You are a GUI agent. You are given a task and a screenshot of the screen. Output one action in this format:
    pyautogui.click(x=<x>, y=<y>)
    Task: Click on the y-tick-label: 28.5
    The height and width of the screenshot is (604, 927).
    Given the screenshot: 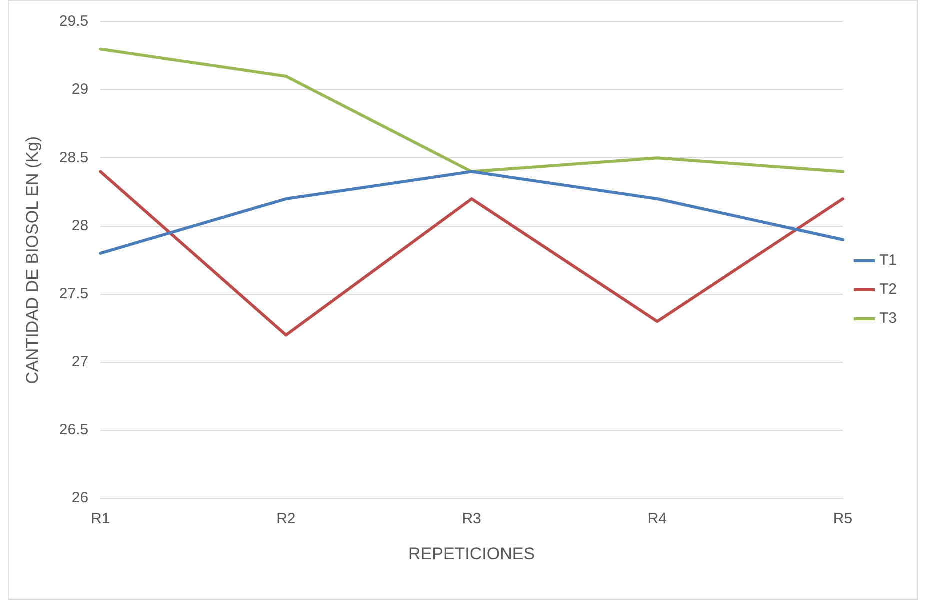 What is the action you would take?
    pyautogui.click(x=74, y=157)
    